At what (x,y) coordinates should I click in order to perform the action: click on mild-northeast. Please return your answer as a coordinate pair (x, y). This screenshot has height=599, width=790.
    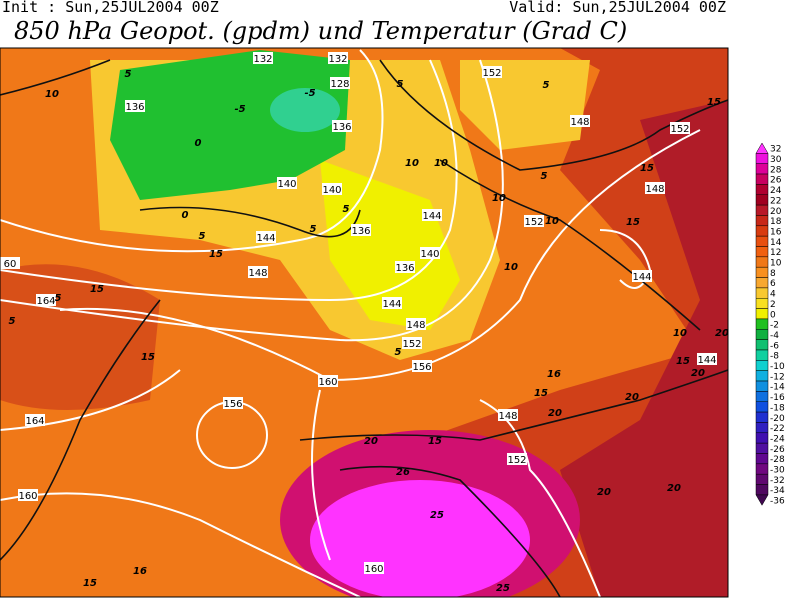
    Looking at the image, I should click on (525, 105).